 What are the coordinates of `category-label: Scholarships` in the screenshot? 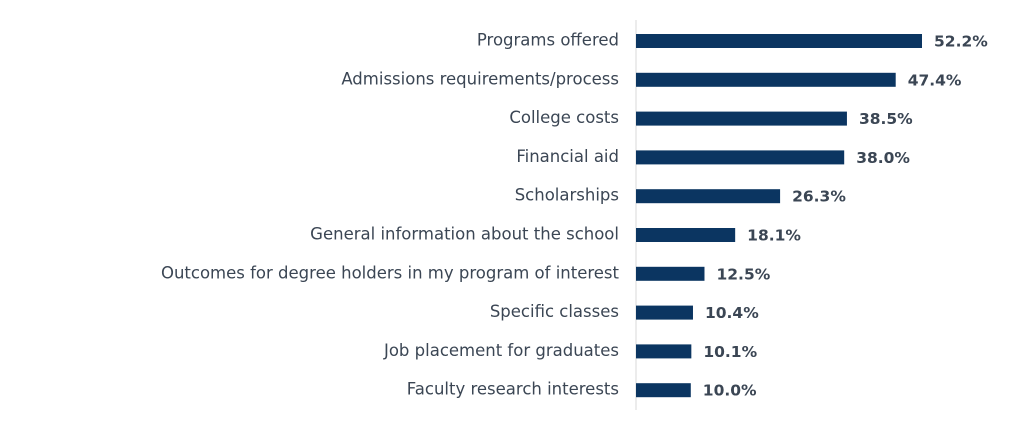 It's located at (567, 195).